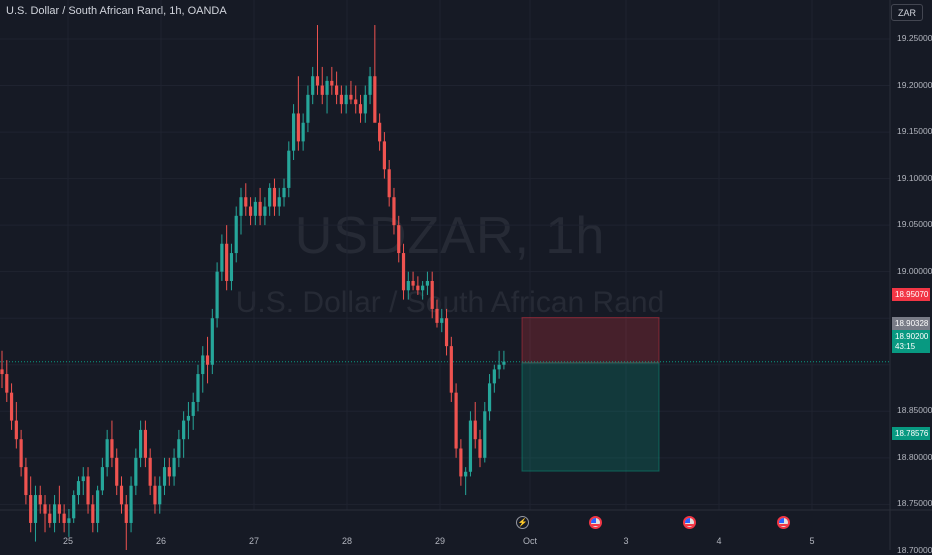  Describe the element at coordinates (522, 522) in the screenshot. I see `flash-event-icon: ⚡` at that location.